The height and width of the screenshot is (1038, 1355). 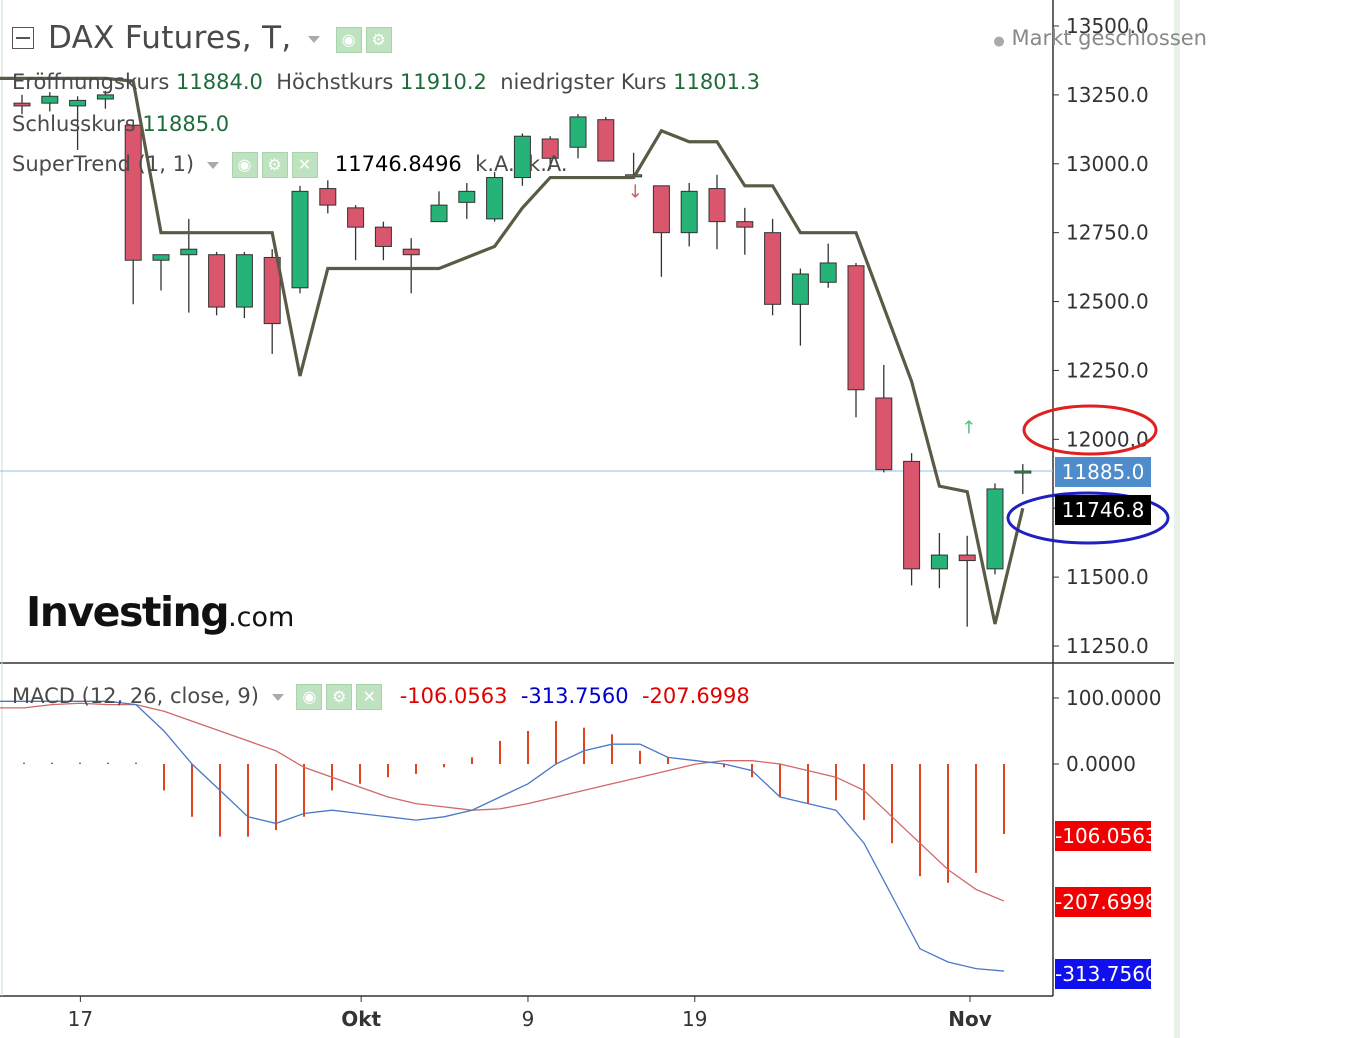 What do you see at coordinates (970, 1019) in the screenshot?
I see `time-tick-label: Nov` at bounding box center [970, 1019].